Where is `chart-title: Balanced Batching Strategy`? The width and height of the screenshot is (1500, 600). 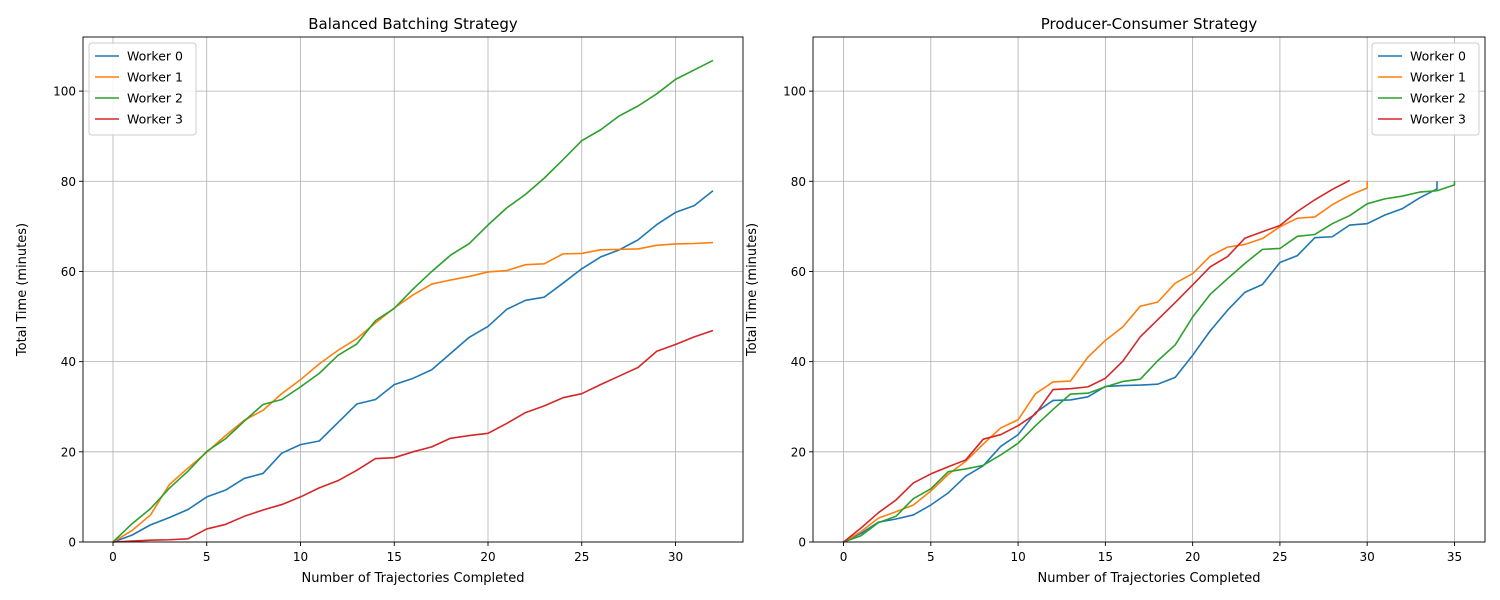
chart-title: Balanced Batching Strategy is located at coordinates (413, 24).